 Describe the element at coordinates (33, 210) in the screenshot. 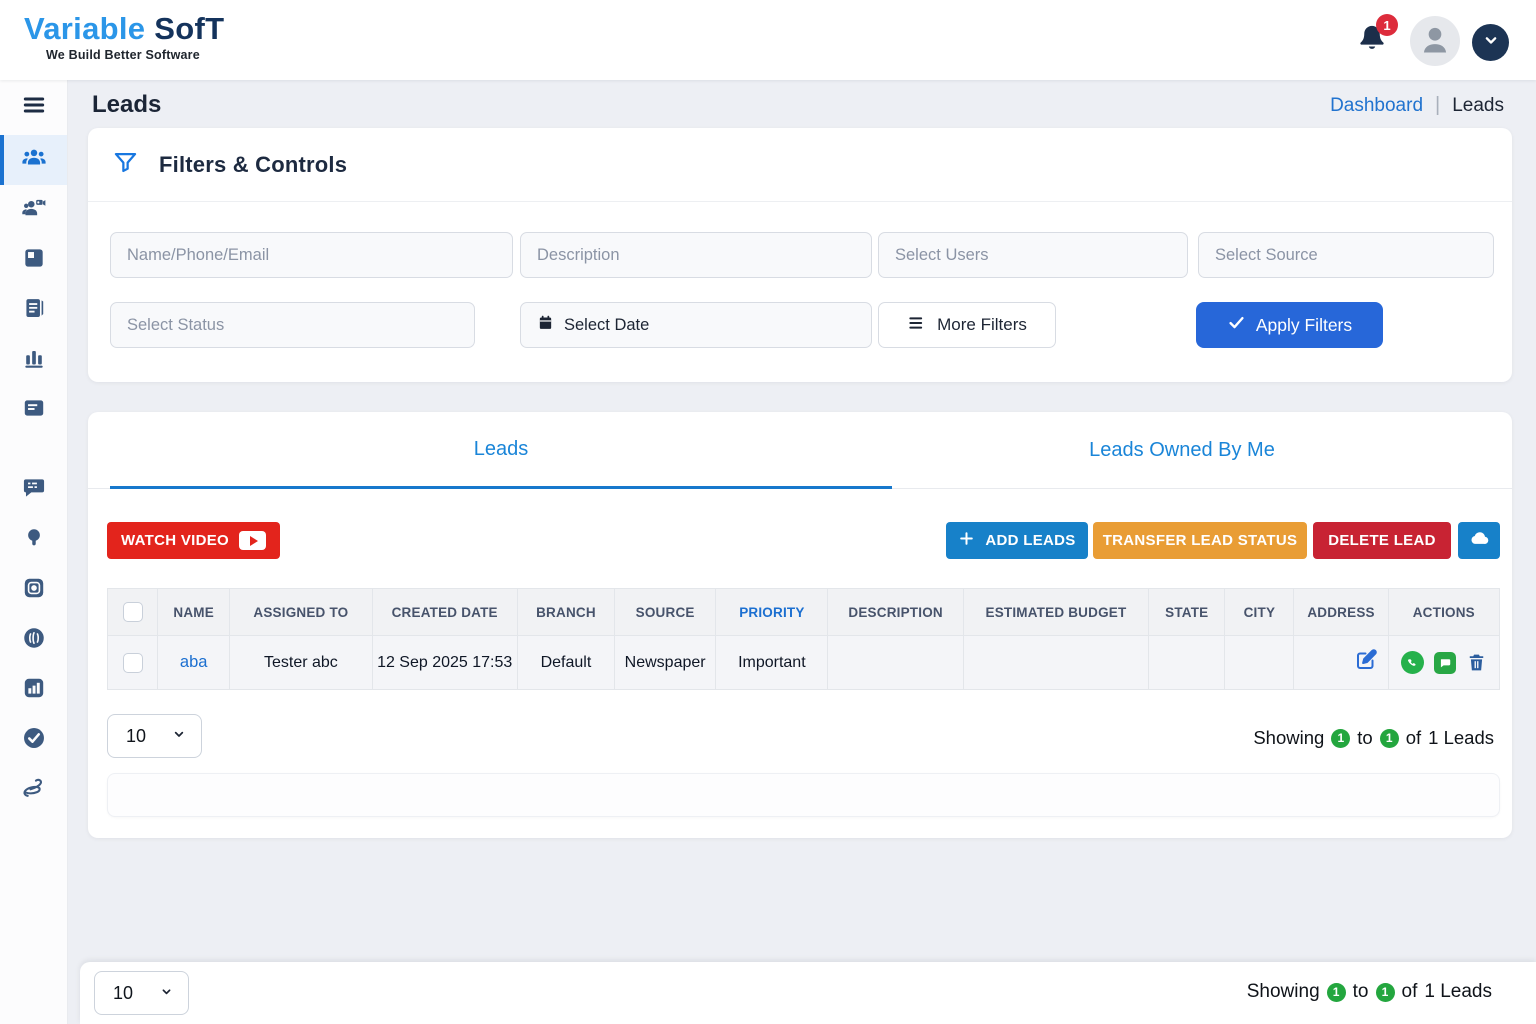

I see `sidebar-item-team` at that location.